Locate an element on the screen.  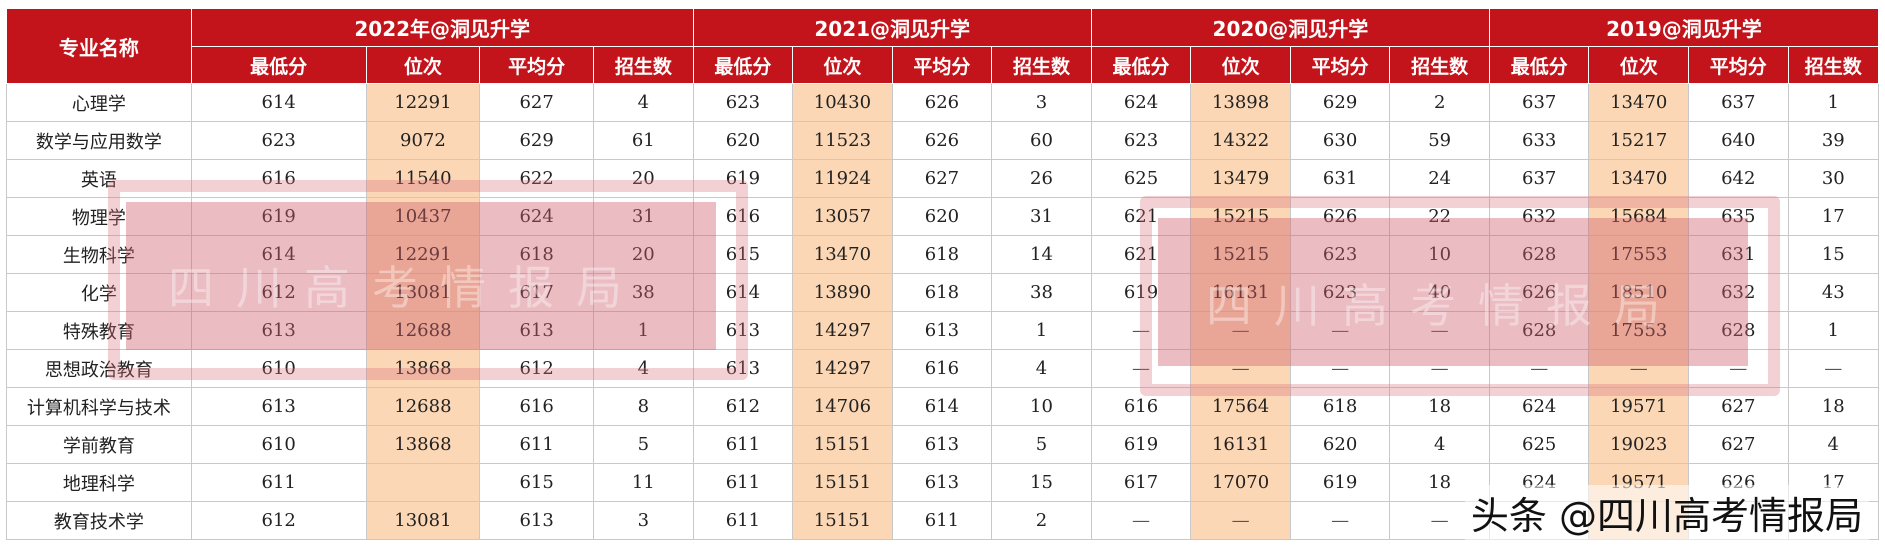
rank-cell: 17070 is located at coordinates (1240, 482).